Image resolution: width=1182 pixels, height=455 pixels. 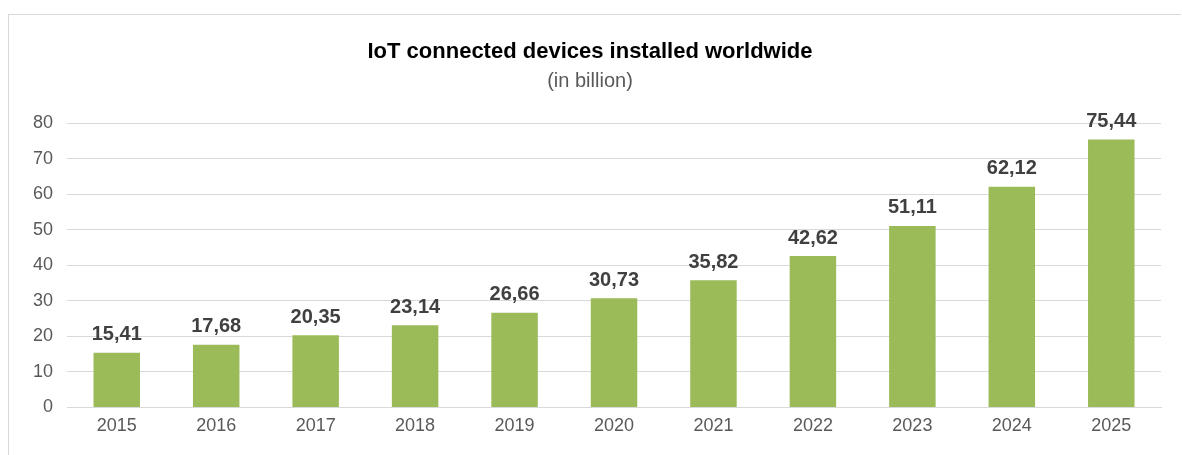 What do you see at coordinates (48, 406) in the screenshot?
I see `y-tick-label: 0` at bounding box center [48, 406].